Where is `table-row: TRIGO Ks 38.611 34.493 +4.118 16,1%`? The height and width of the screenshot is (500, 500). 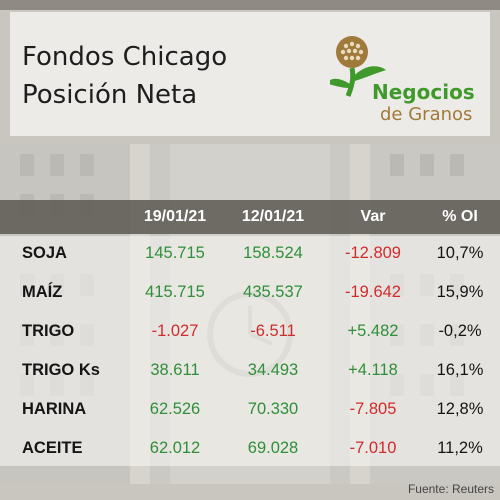
table-row: TRIGO Ks 38.611 34.493 +4.118 16,1% is located at coordinates (250, 371).